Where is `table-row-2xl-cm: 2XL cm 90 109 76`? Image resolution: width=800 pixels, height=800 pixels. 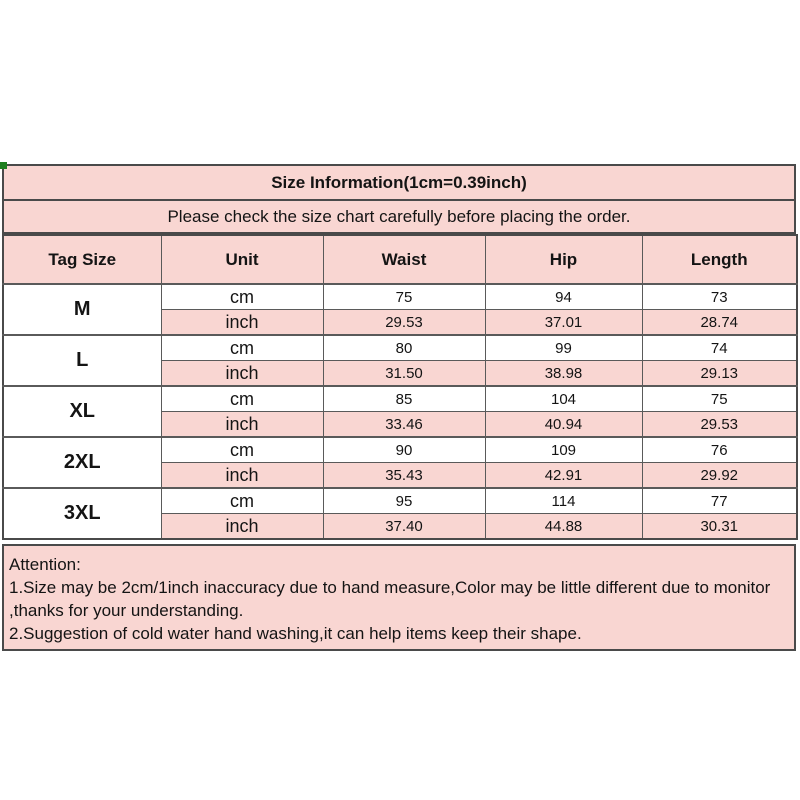 table-row-2xl-cm: 2XL cm 90 109 76 is located at coordinates (400, 462).